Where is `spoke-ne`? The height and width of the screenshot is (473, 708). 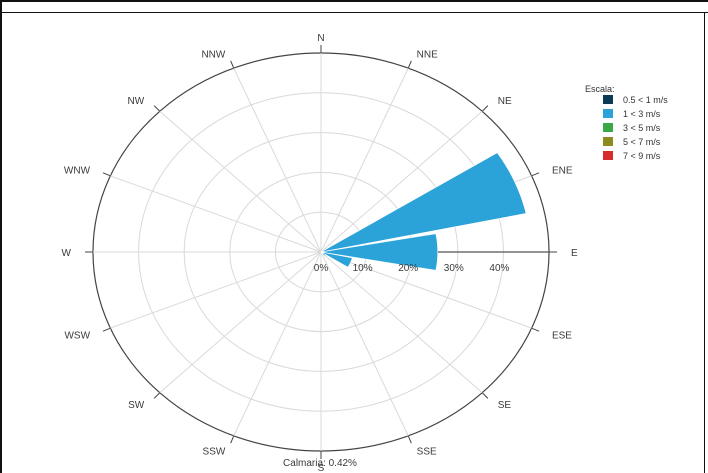 spoke-ne is located at coordinates (401, 181).